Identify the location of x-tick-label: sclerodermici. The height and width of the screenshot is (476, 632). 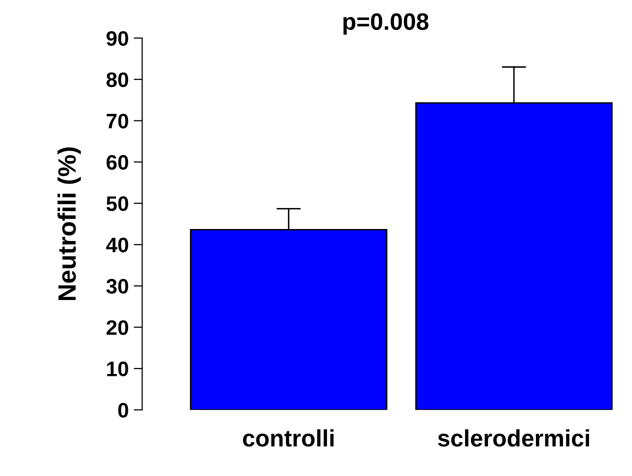
(514, 438).